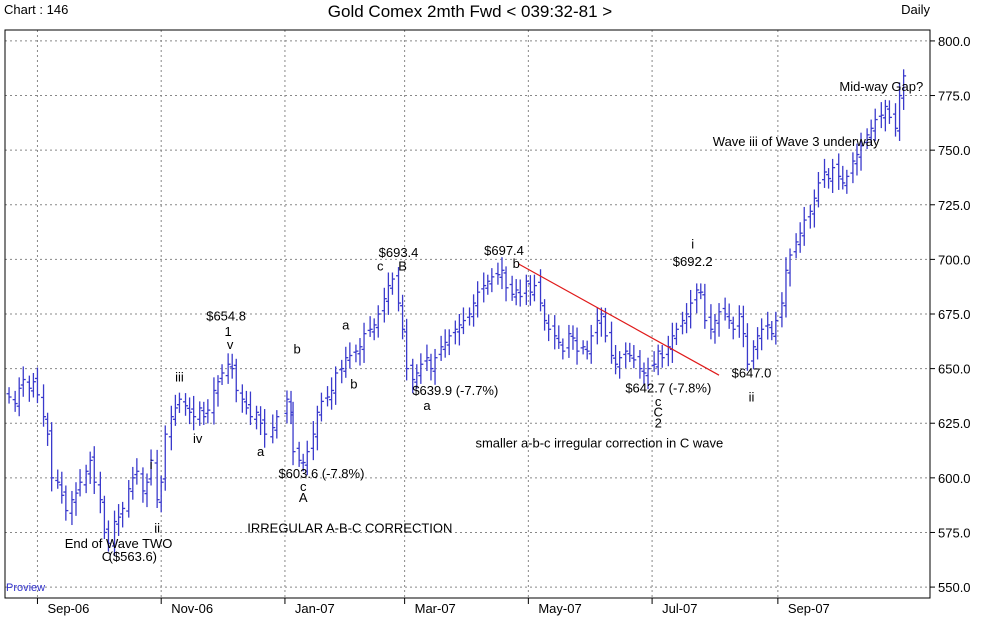 The image size is (1000, 625). What do you see at coordinates (315, 608) in the screenshot?
I see `x-tick-label: Jan-07` at bounding box center [315, 608].